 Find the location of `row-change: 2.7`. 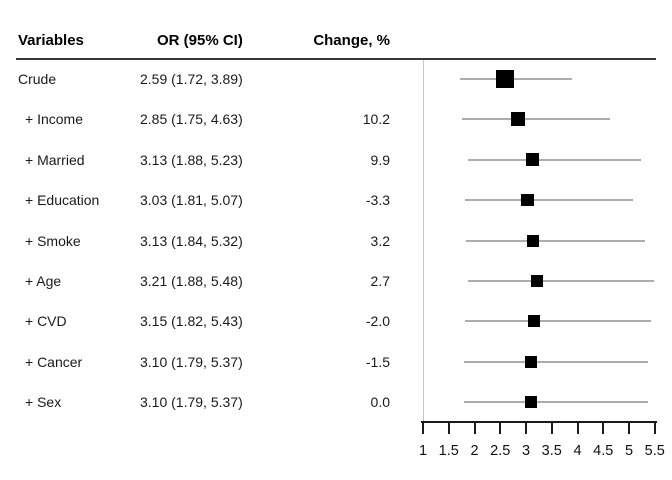

row-change: 2.7 is located at coordinates (380, 281).